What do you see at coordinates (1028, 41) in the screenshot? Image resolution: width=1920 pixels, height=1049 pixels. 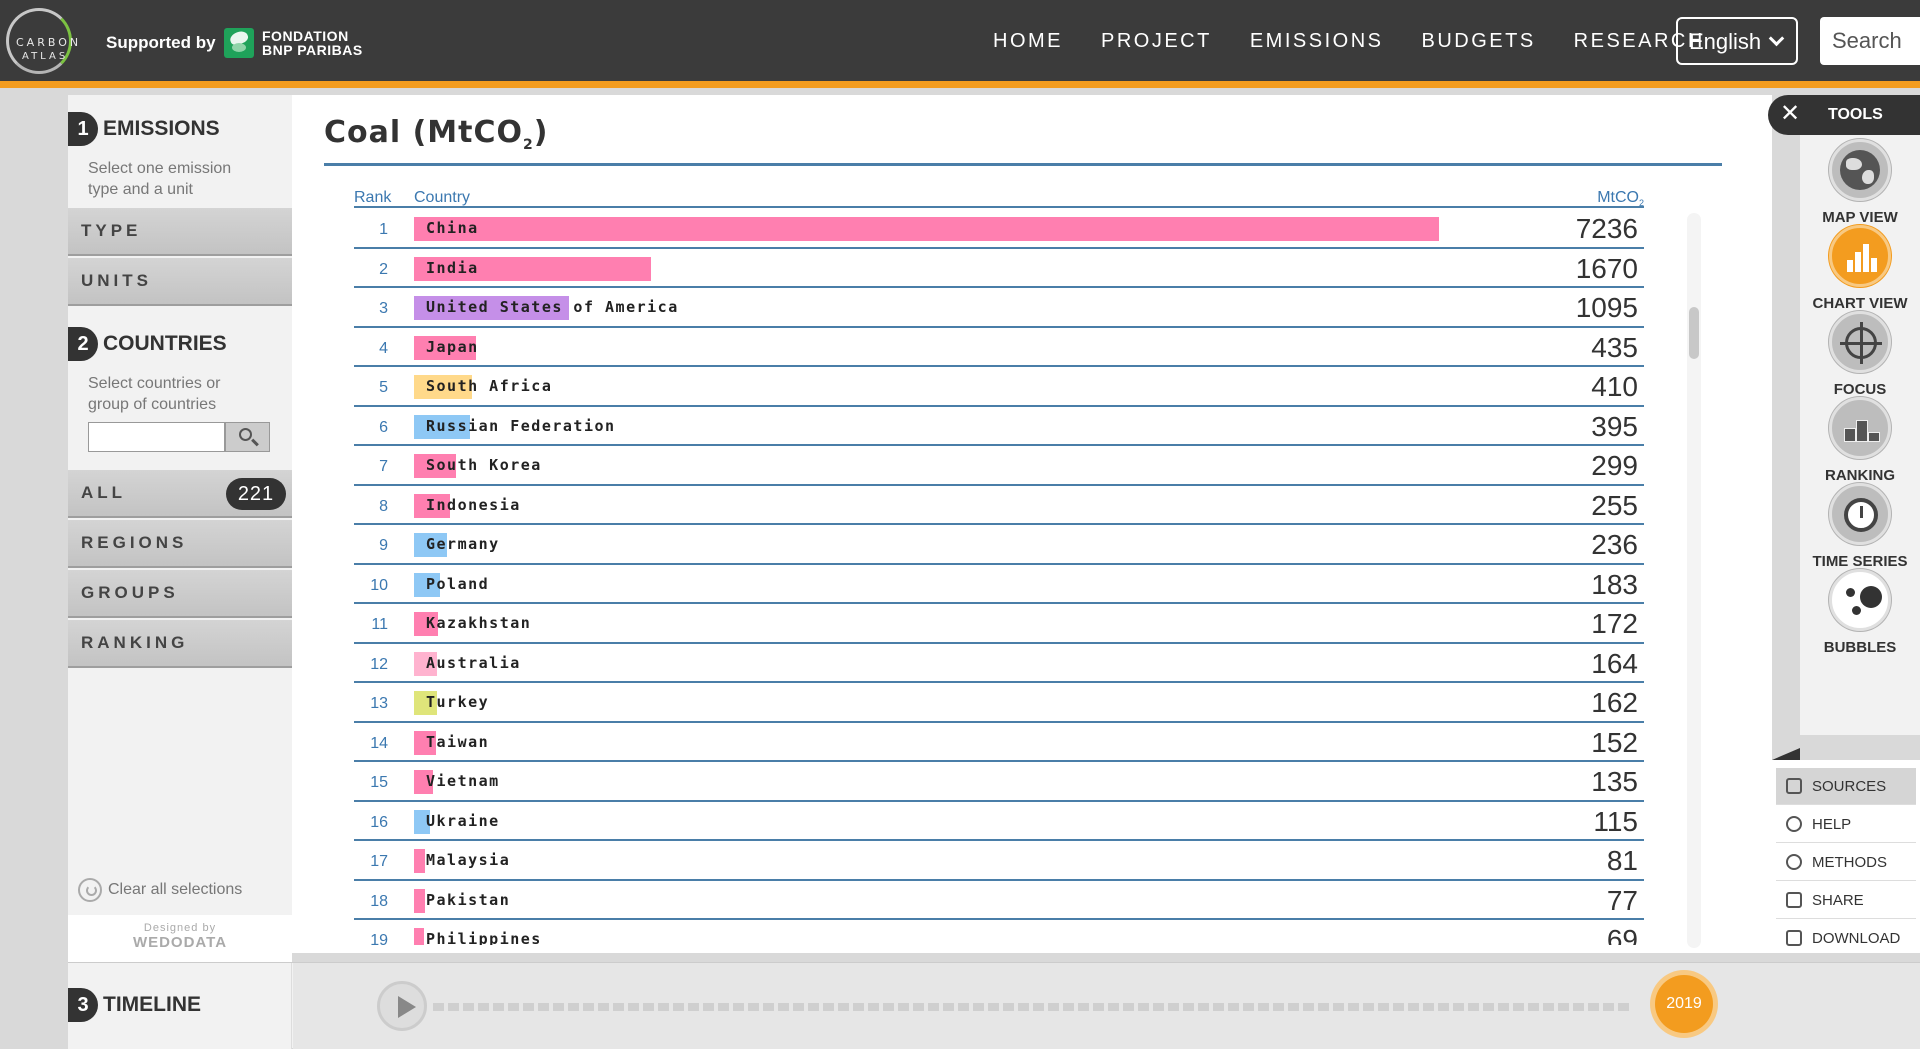 I see `nav-home: HOME` at bounding box center [1028, 41].